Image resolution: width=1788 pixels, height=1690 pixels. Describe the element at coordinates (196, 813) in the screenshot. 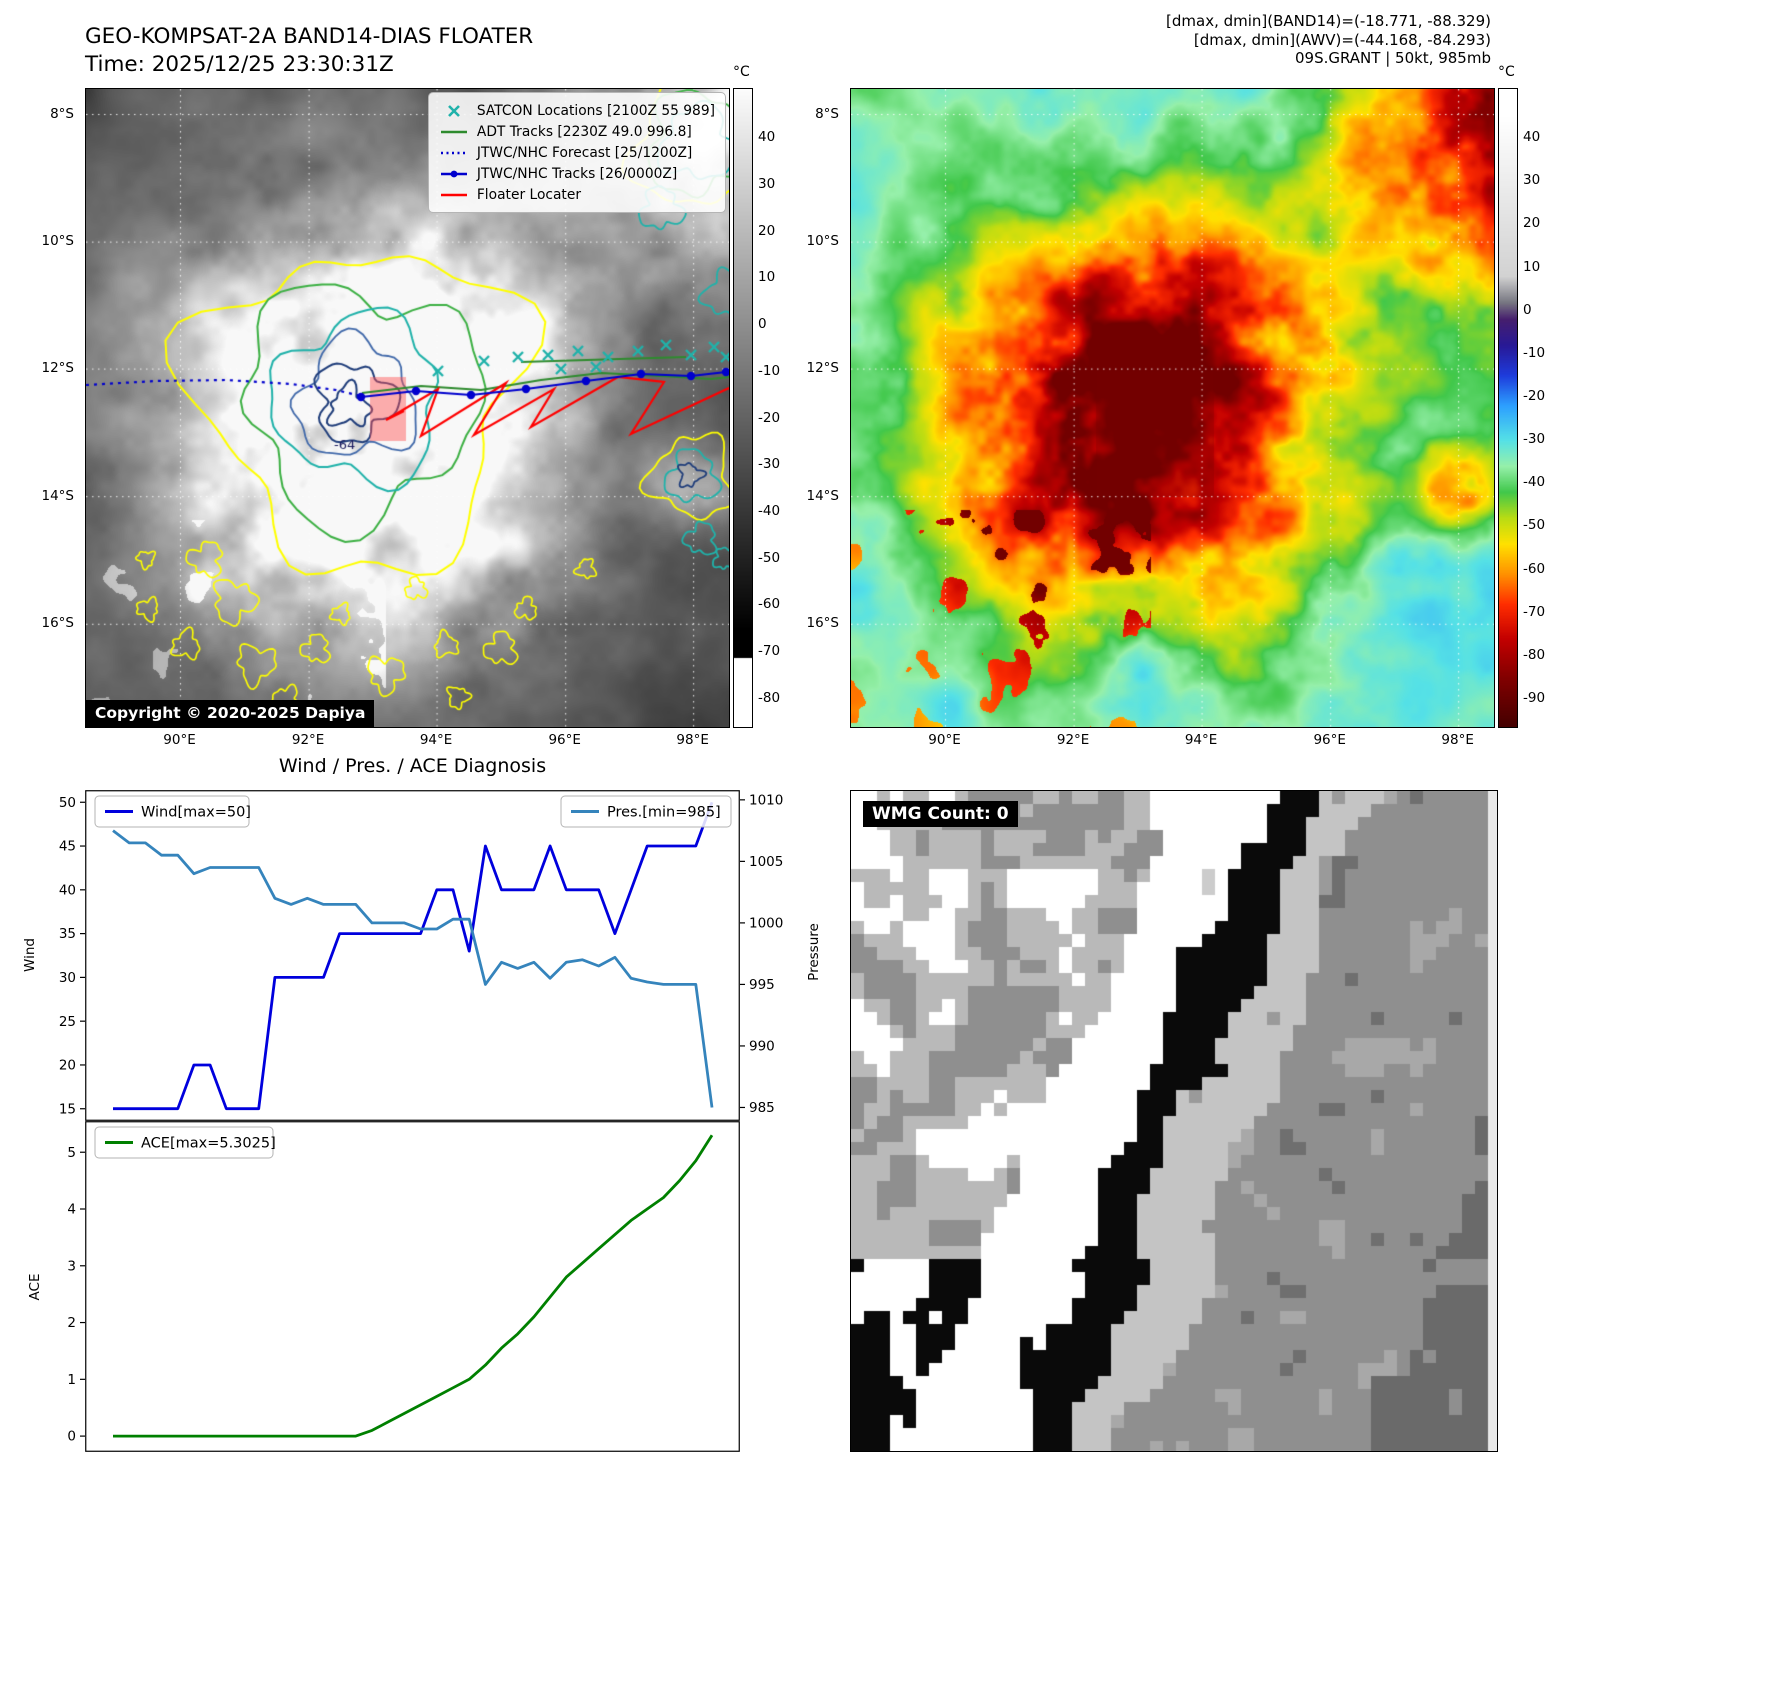

I see `legend-text: Wind[max=50]` at that location.